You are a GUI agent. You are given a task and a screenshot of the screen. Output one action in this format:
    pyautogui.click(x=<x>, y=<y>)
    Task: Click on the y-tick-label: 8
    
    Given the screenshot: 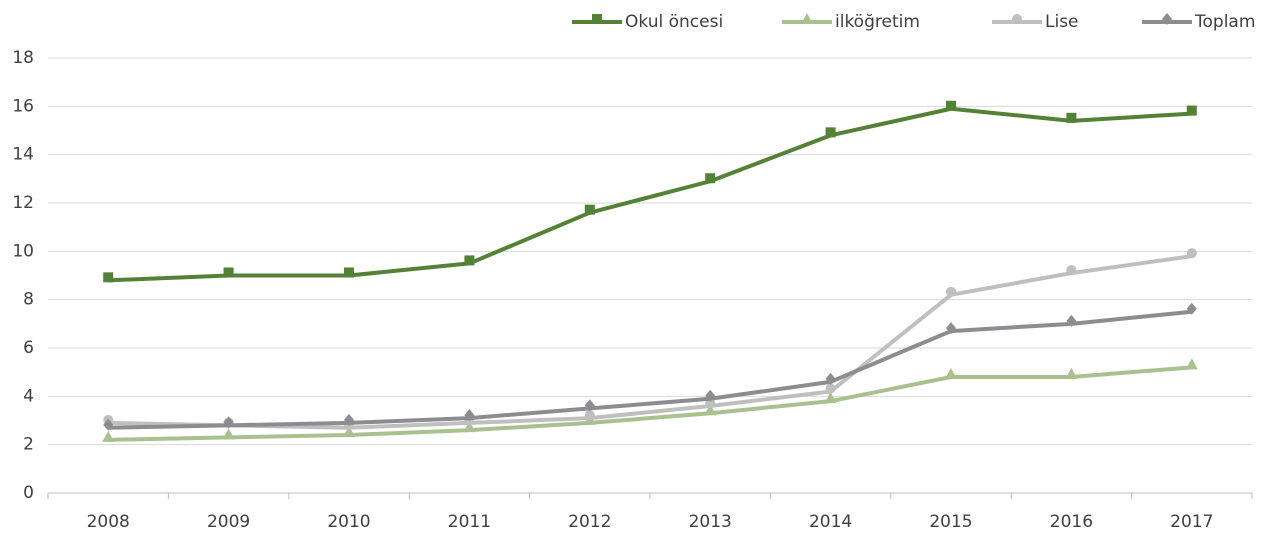 What is the action you would take?
    pyautogui.click(x=28, y=300)
    